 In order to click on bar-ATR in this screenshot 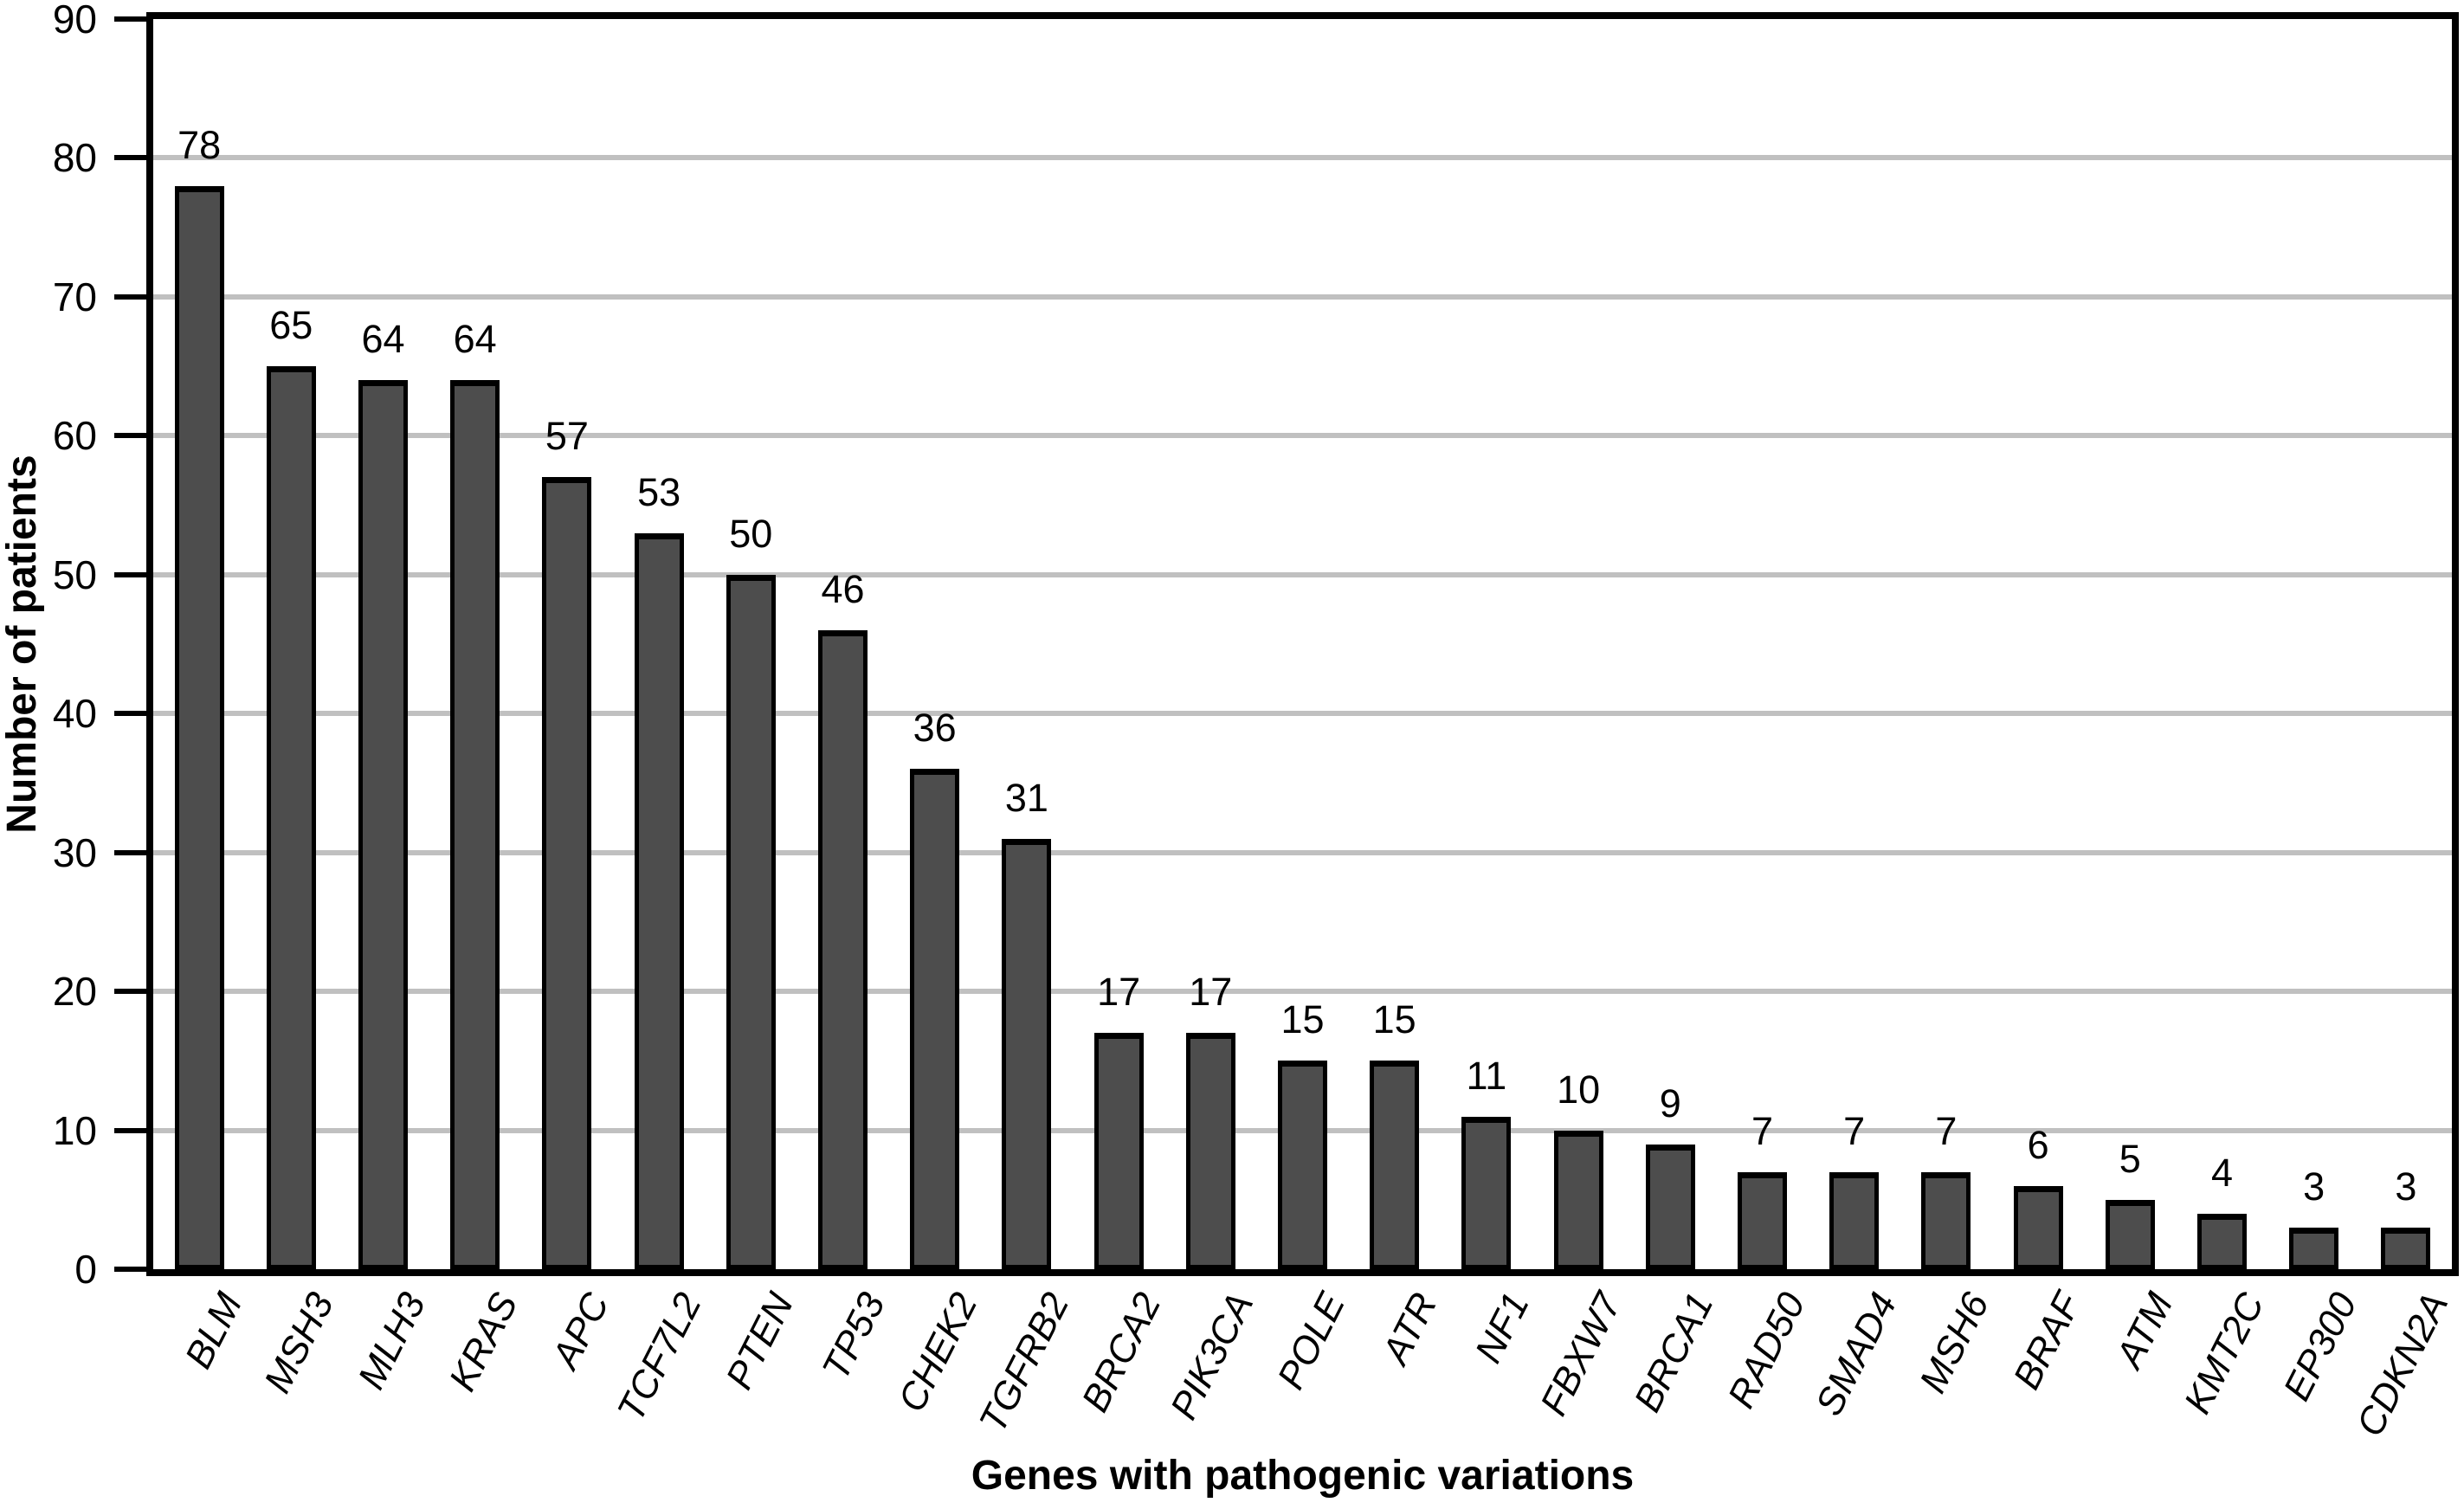, I will do `click(1395, 1165)`.